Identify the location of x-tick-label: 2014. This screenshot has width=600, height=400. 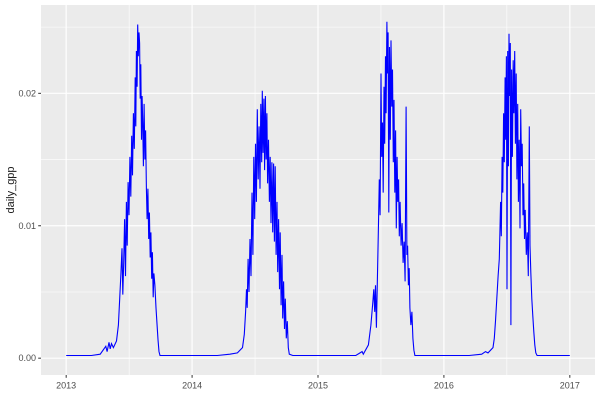
(192, 386).